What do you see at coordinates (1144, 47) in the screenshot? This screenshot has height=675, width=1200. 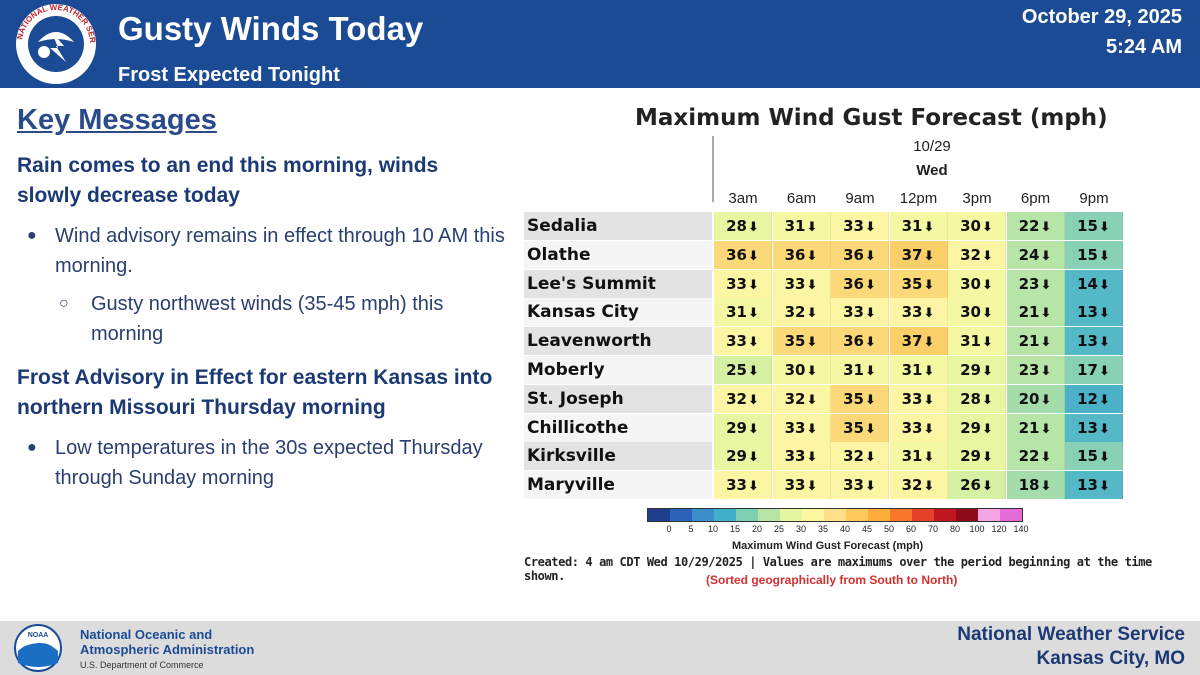 I see `header-time: 5:24 AM` at bounding box center [1144, 47].